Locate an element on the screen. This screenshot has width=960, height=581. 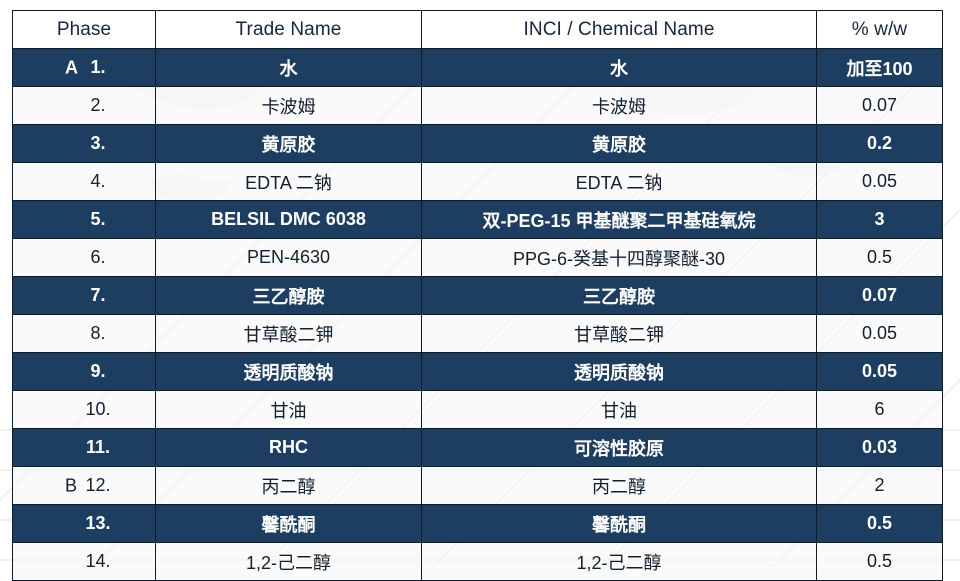
cell-percent: 3 is located at coordinates (879, 219).